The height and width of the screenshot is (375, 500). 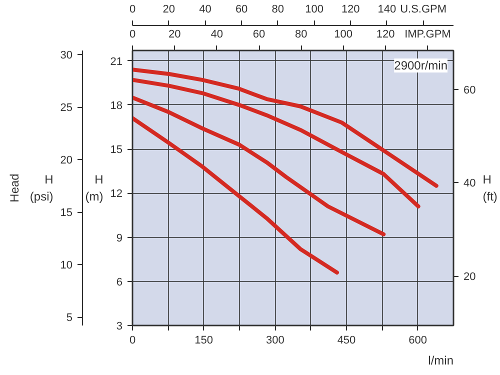 What do you see at coordinates (132, 10) in the screenshot?
I see `x2-tick-label: 0` at bounding box center [132, 10].